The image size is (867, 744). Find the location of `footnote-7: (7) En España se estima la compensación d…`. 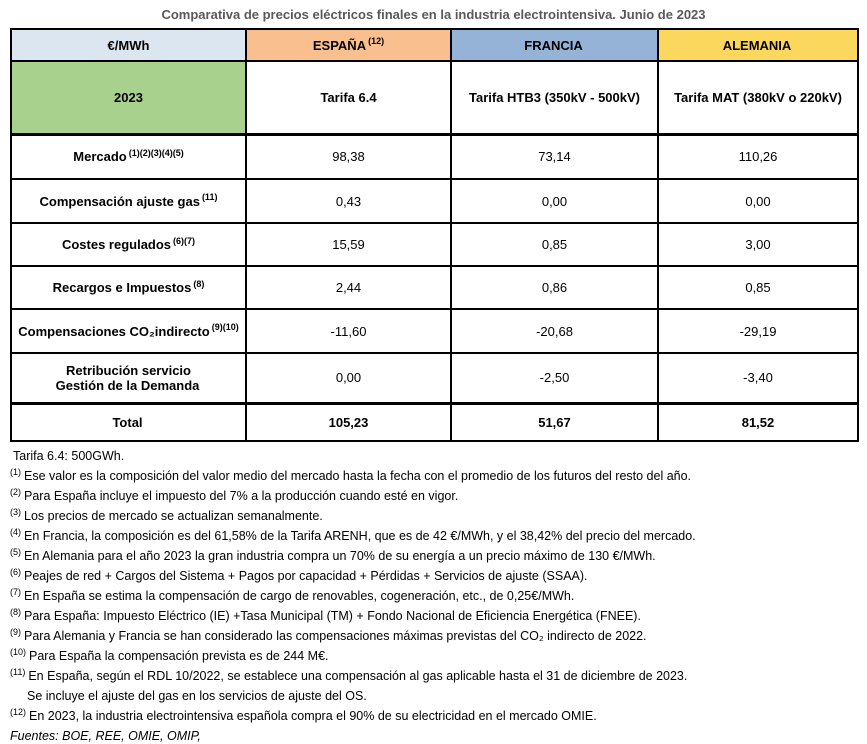

footnote-7: (7) En España se estima la compensación d… is located at coordinates (292, 594).